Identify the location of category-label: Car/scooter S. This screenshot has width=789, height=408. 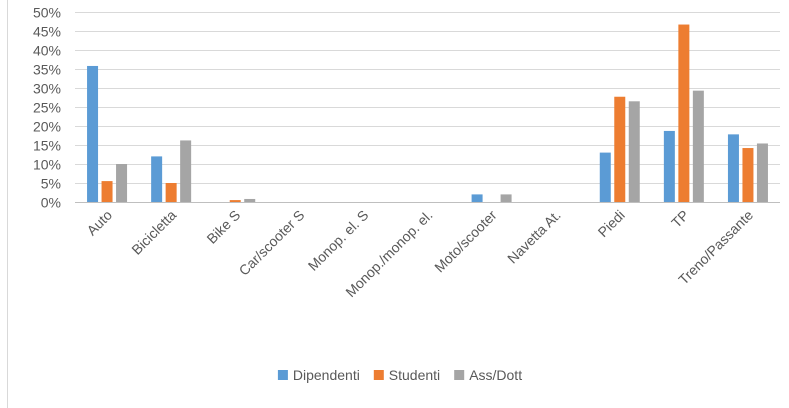
(272, 243).